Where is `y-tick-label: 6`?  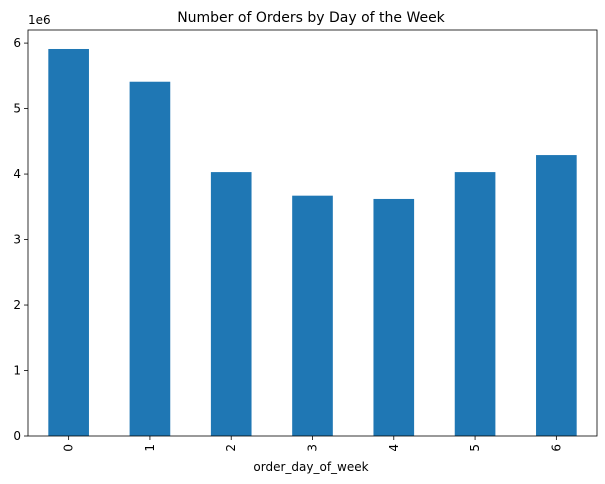
y-tick-label: 6 is located at coordinates (17, 43).